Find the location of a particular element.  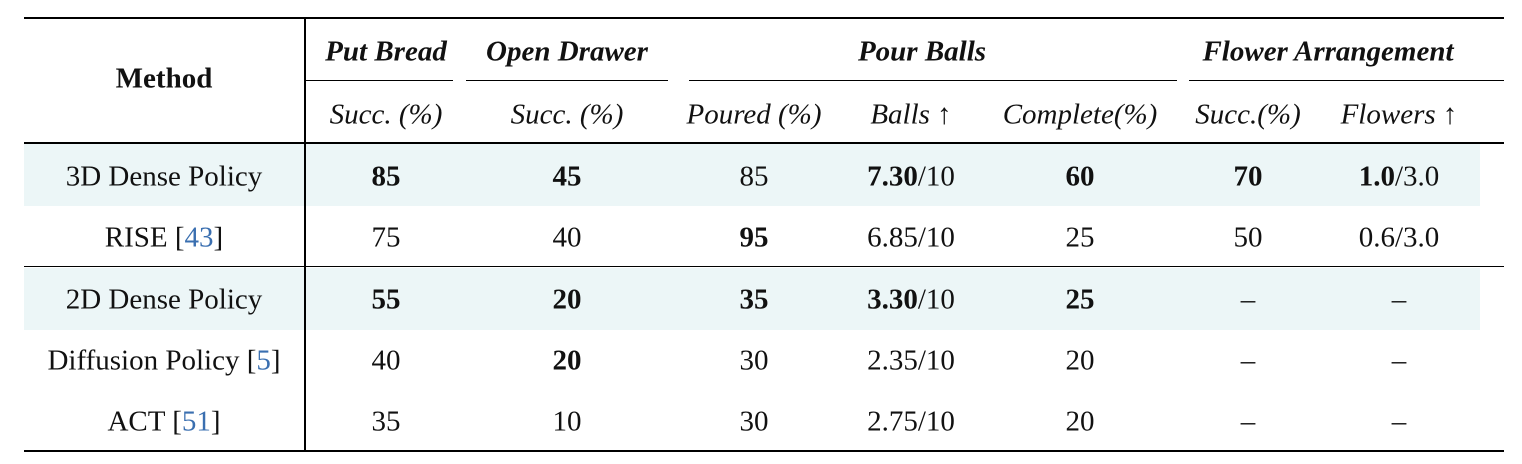

subheader-flower-succ: Succ.(%) is located at coordinates (1248, 114).